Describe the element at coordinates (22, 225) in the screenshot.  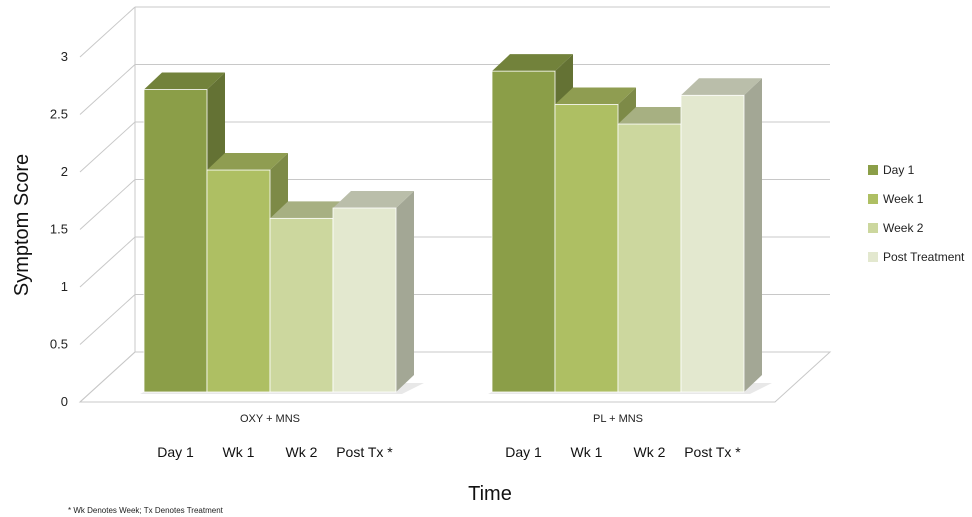
I see `y-axis-title: Symptom Score` at that location.